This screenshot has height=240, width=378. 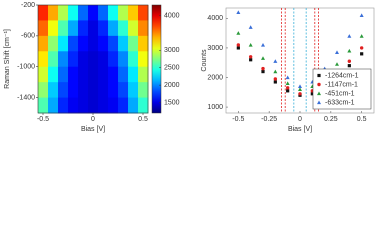 What do you see at coordinates (340, 93) in the screenshot?
I see `legend-label: -451cm-1` at bounding box center [340, 93].